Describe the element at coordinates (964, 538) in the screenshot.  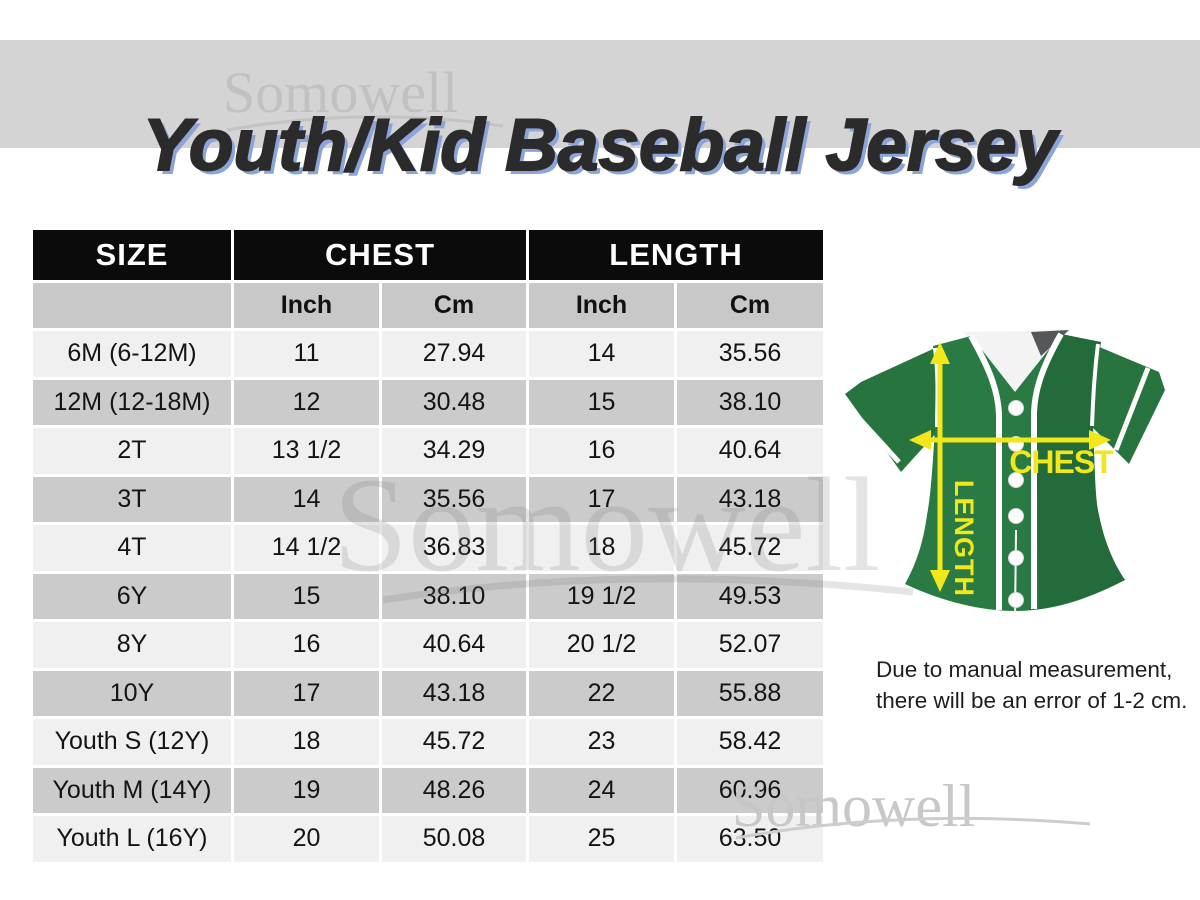
I see `length-label: LENGTH` at that location.